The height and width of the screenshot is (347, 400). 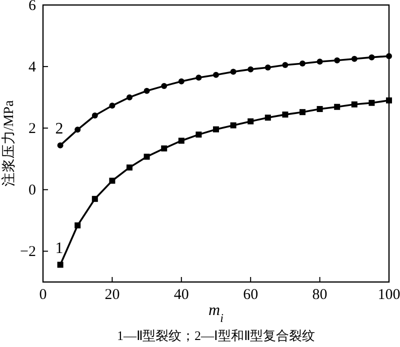 I want to click on text: 1—Ⅱ型裂纹；2—Ⅰ型和Ⅱ型复合裂纹, so click(x=216, y=335).